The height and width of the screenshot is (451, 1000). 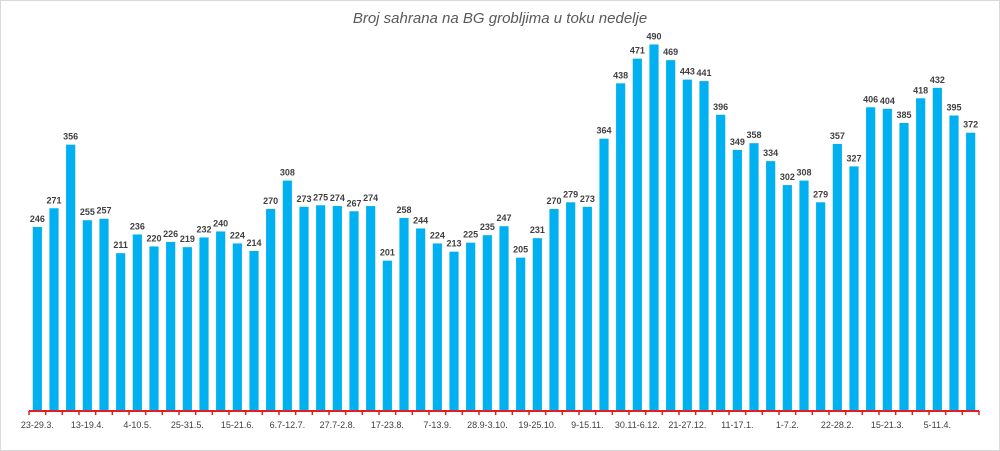 What do you see at coordinates (353, 203) in the screenshot?
I see `data-label: 267` at bounding box center [353, 203].